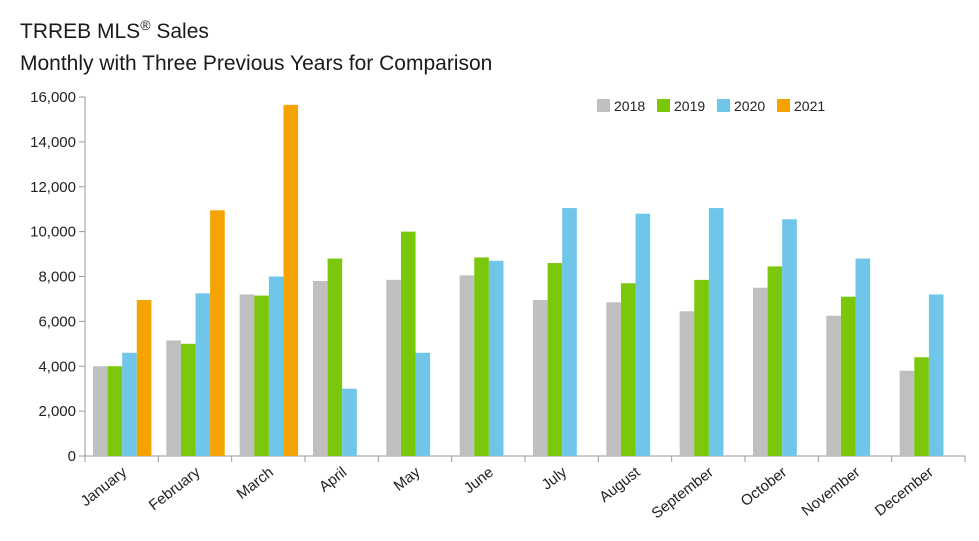 The image size is (979, 541). I want to click on bar-2020-july, so click(569, 332).